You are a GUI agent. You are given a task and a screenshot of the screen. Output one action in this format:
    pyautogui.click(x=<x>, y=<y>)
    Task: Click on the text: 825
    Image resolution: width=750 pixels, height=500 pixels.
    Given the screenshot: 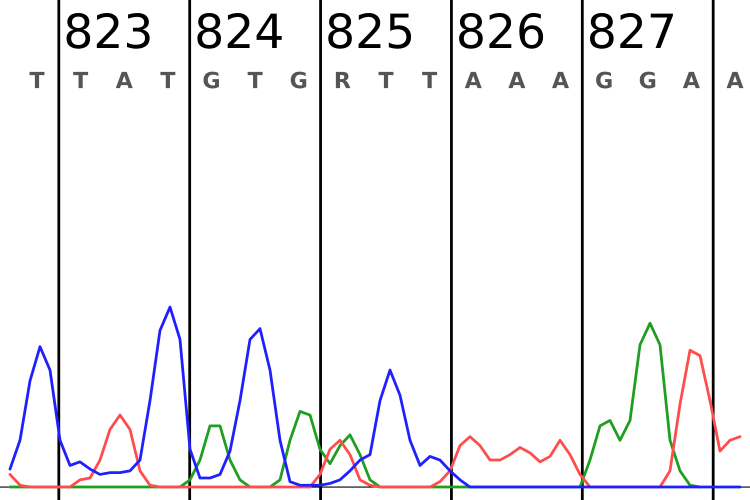 What is the action you would take?
    pyautogui.click(x=370, y=30)
    